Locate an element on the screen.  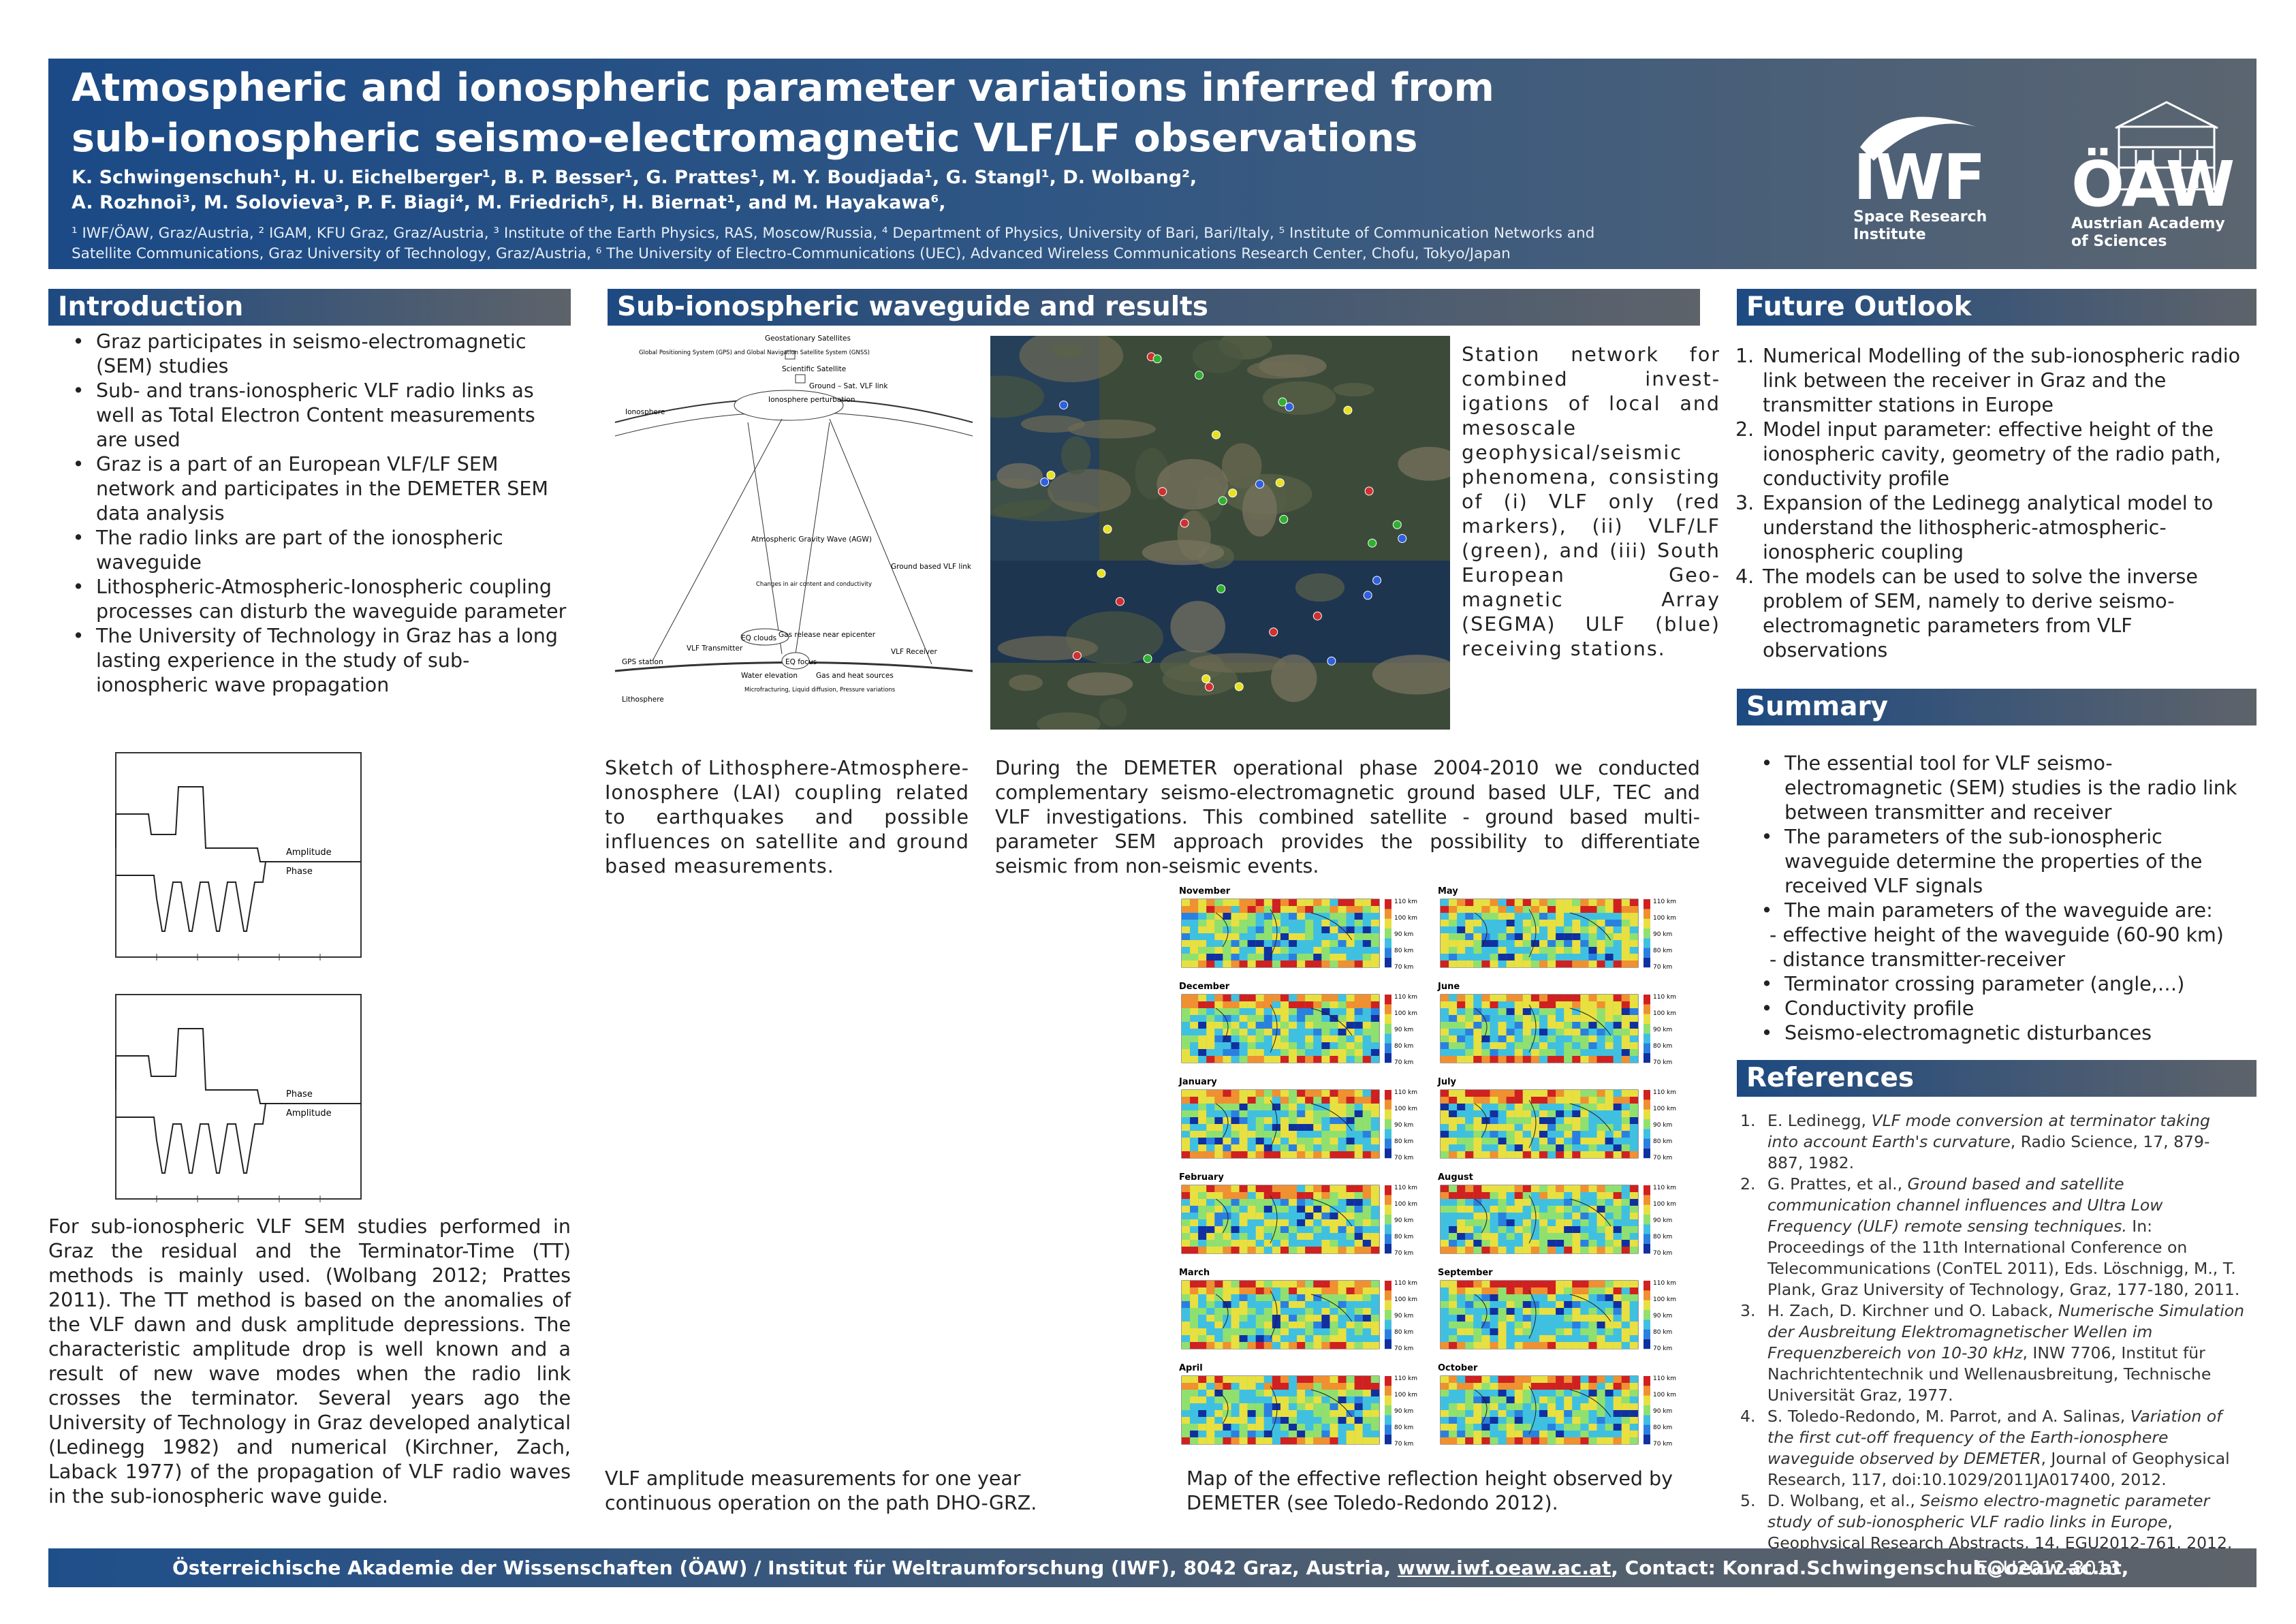
diagram-label: Changes in air content and conductivity is located at coordinates (814, 584).